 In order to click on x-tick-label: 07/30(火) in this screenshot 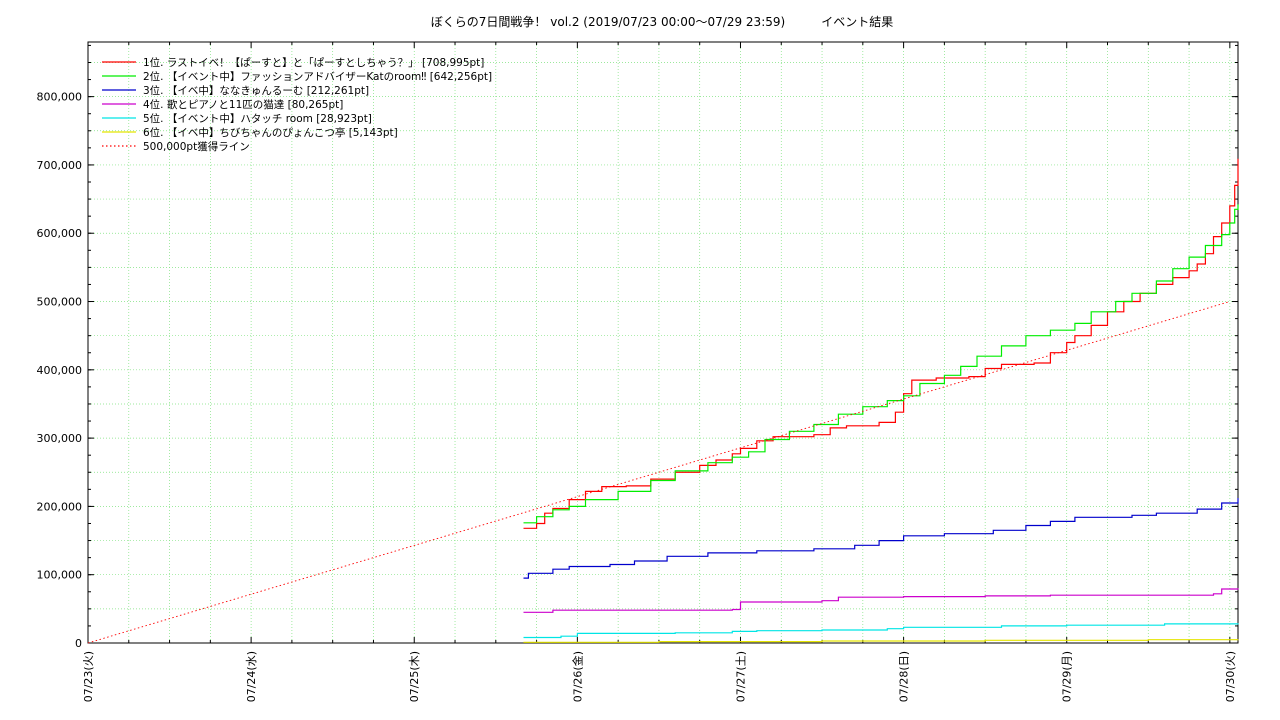, I will do `click(1230, 676)`.